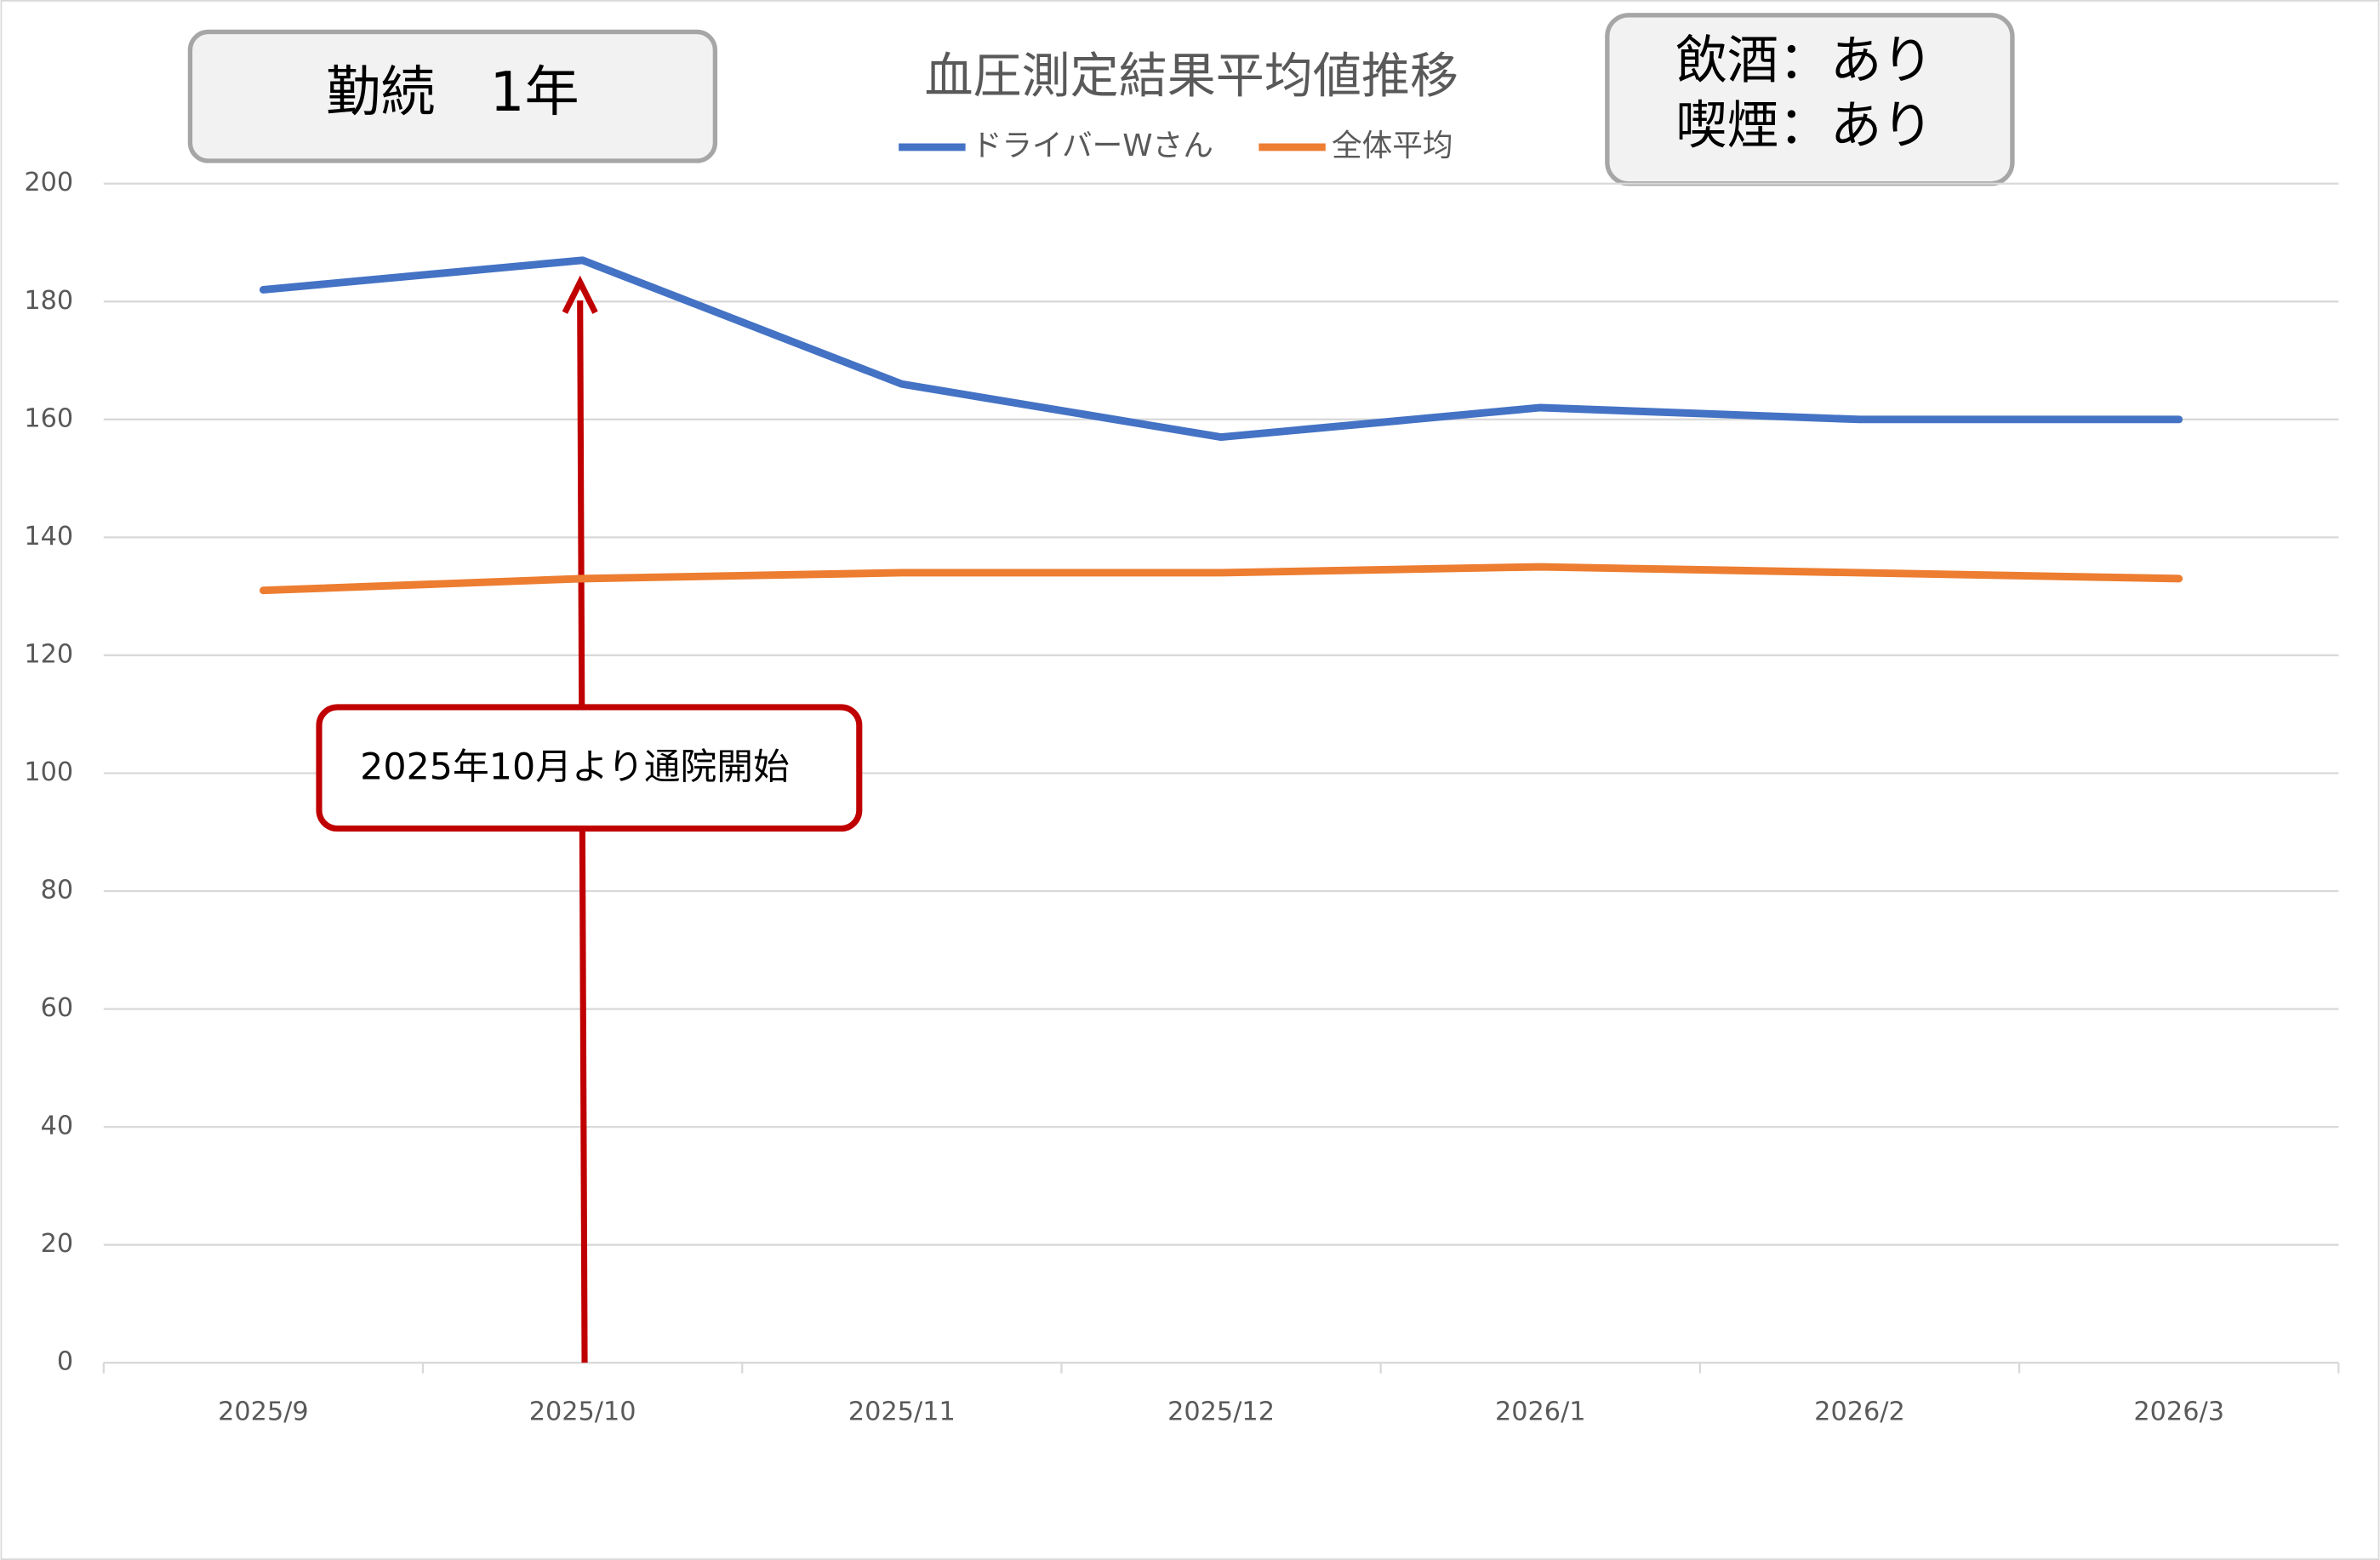  Describe the element at coordinates (48, 536) in the screenshot. I see `y-tick-label: 140` at that location.